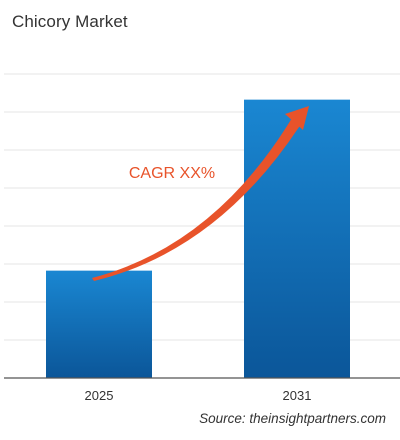 The height and width of the screenshot is (440, 400). I want to click on bar-2025, so click(99, 324).